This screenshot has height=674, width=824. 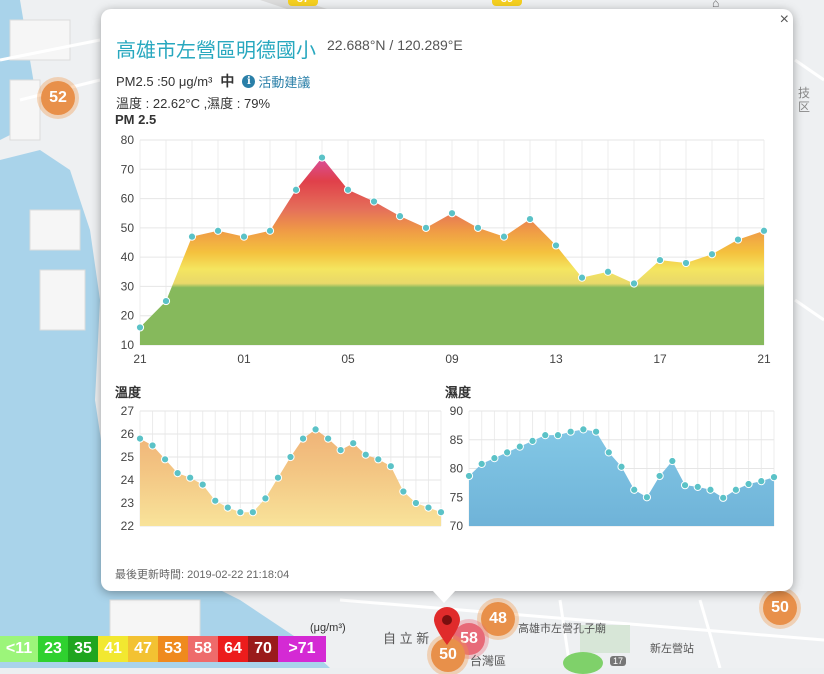 What do you see at coordinates (249, 81) in the screenshot?
I see `info-icon: i` at bounding box center [249, 81].